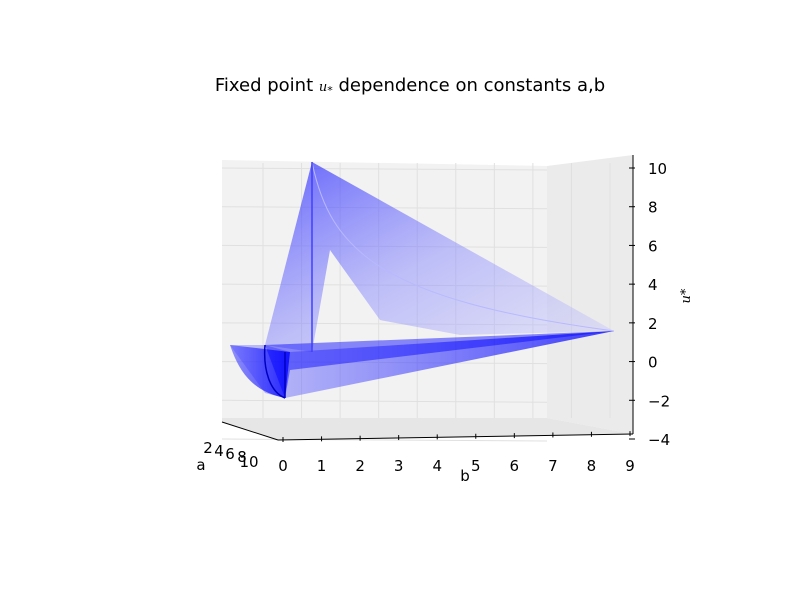 The image size is (800, 600). What do you see at coordinates (469, 85) in the screenshot?
I see `title-rest: dependence on constants a,b` at bounding box center [469, 85].